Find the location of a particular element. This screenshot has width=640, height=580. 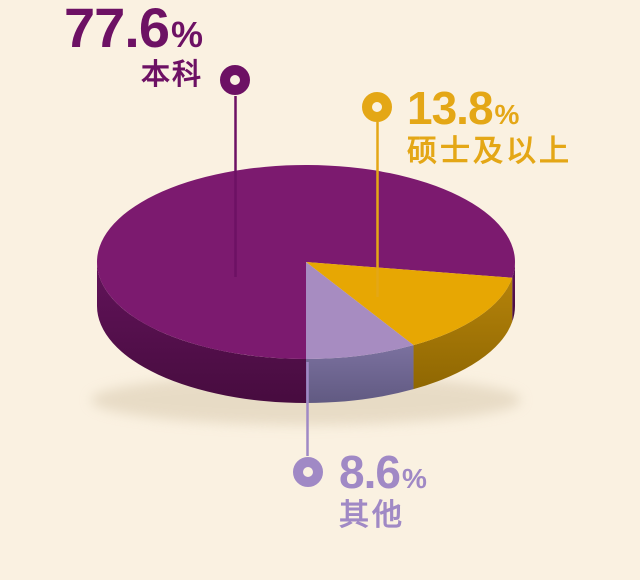

pie-slice-side-others is located at coordinates (360, 374).